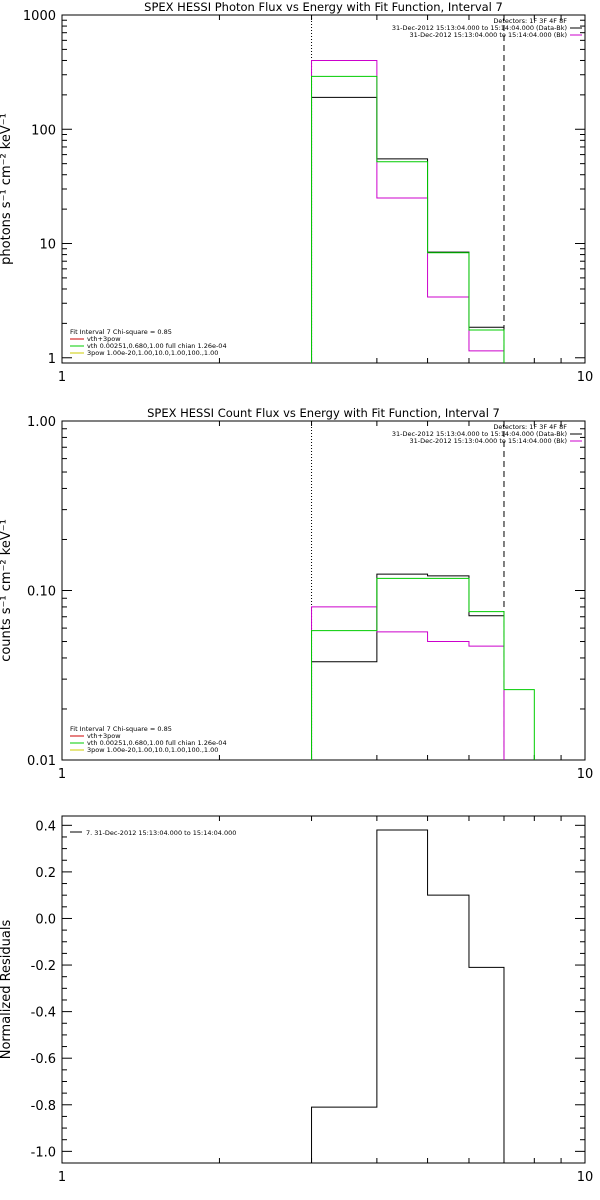 This screenshot has height=1200, width=600. I want to click on y-tick-label: -1.0, so click(43, 1152).